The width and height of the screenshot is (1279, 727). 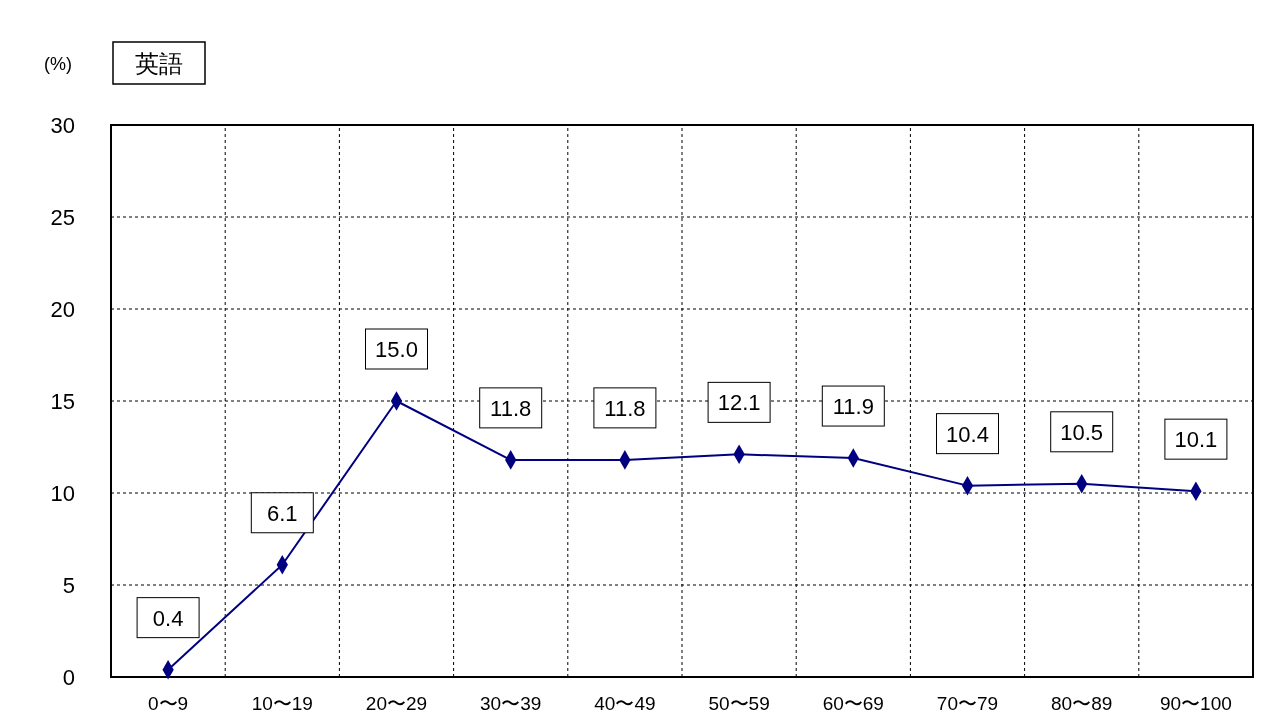 I want to click on x-tick-label: 90〜100, so click(x=1195, y=703).